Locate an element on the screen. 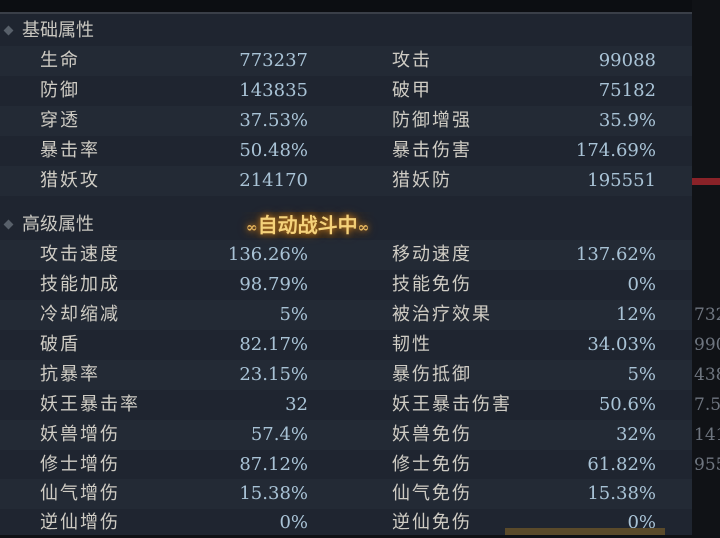  attr-label: 妖王暴击率 is located at coordinates (90, 404).